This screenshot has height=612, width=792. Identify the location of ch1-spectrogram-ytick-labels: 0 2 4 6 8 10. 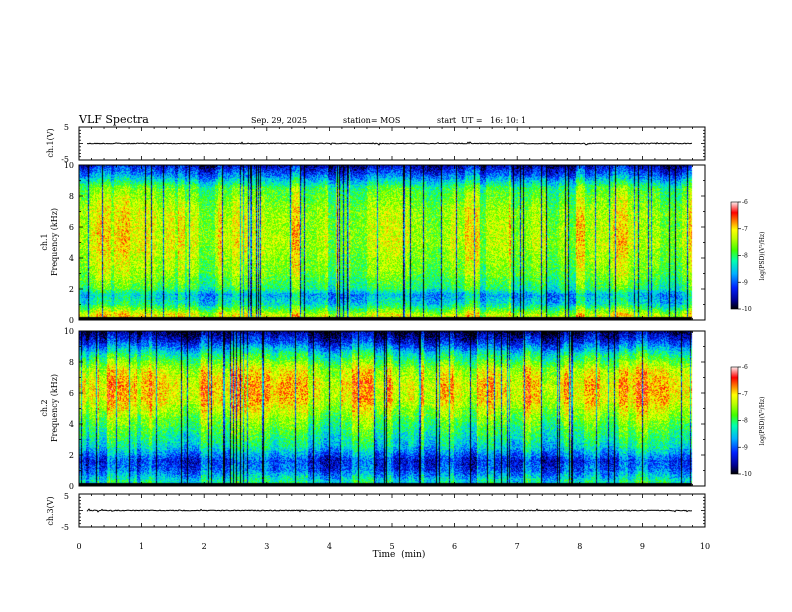
(69, 243).